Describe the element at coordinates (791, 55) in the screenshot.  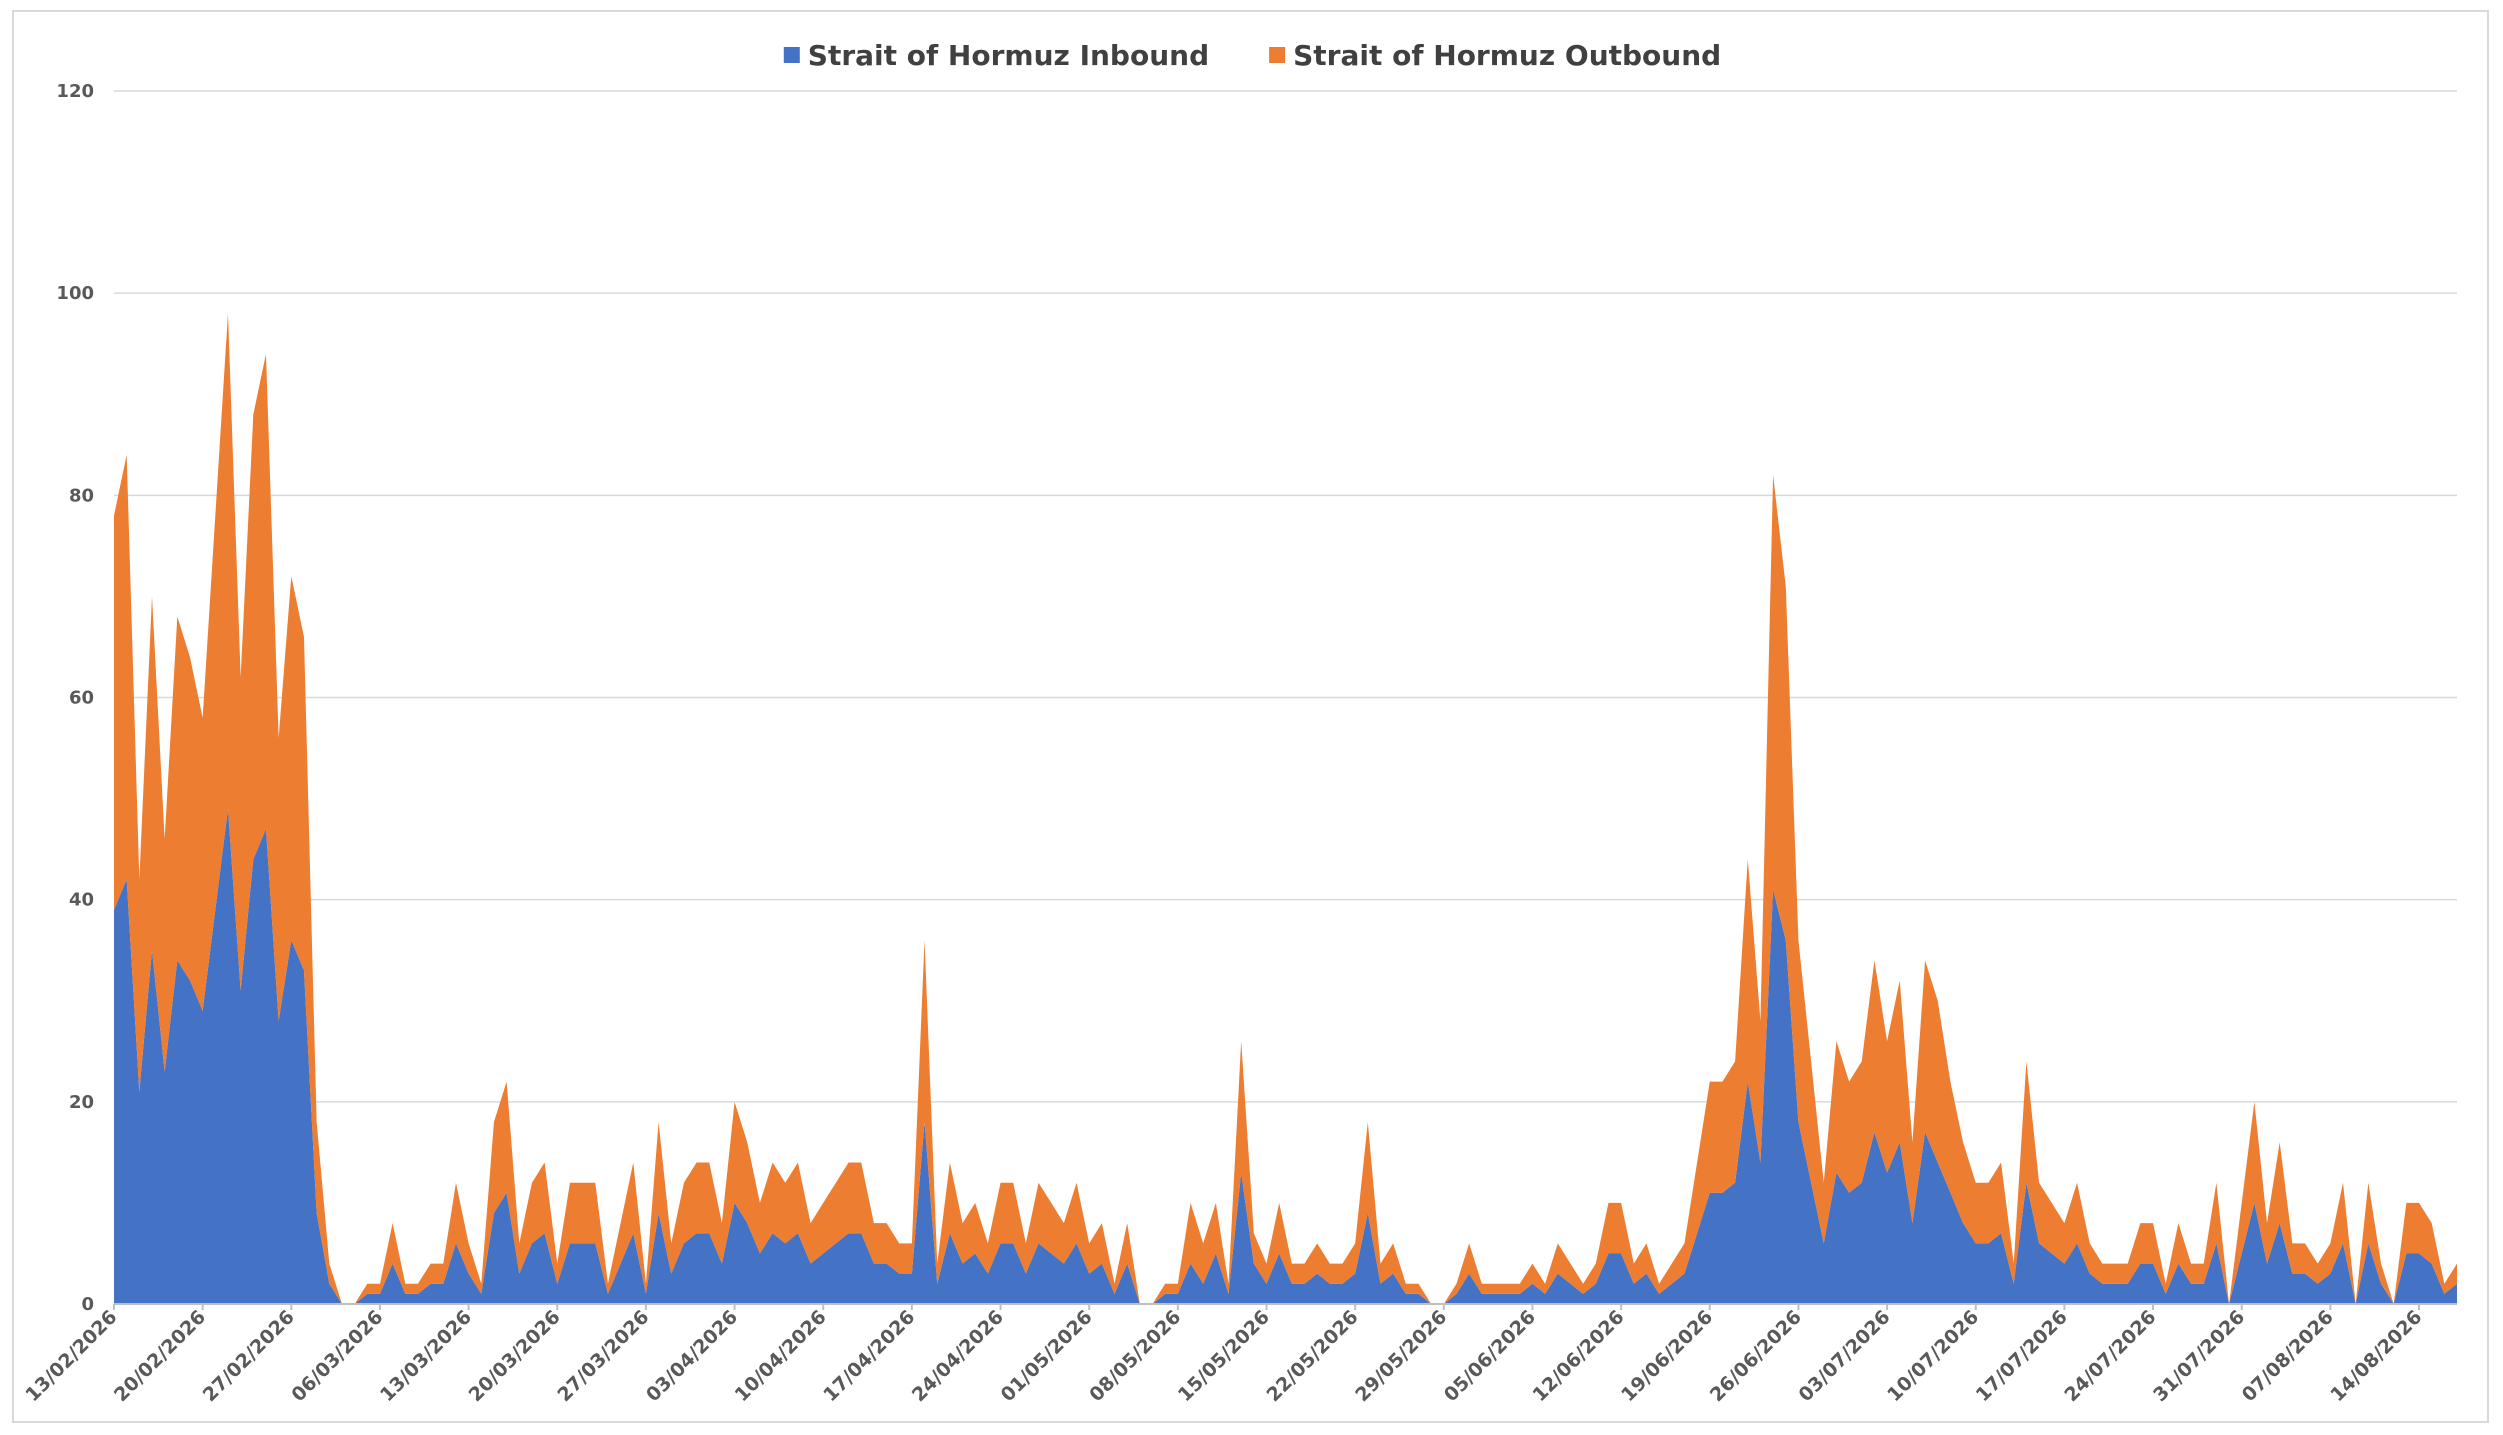
I see `legend-swatch-inbound` at that location.